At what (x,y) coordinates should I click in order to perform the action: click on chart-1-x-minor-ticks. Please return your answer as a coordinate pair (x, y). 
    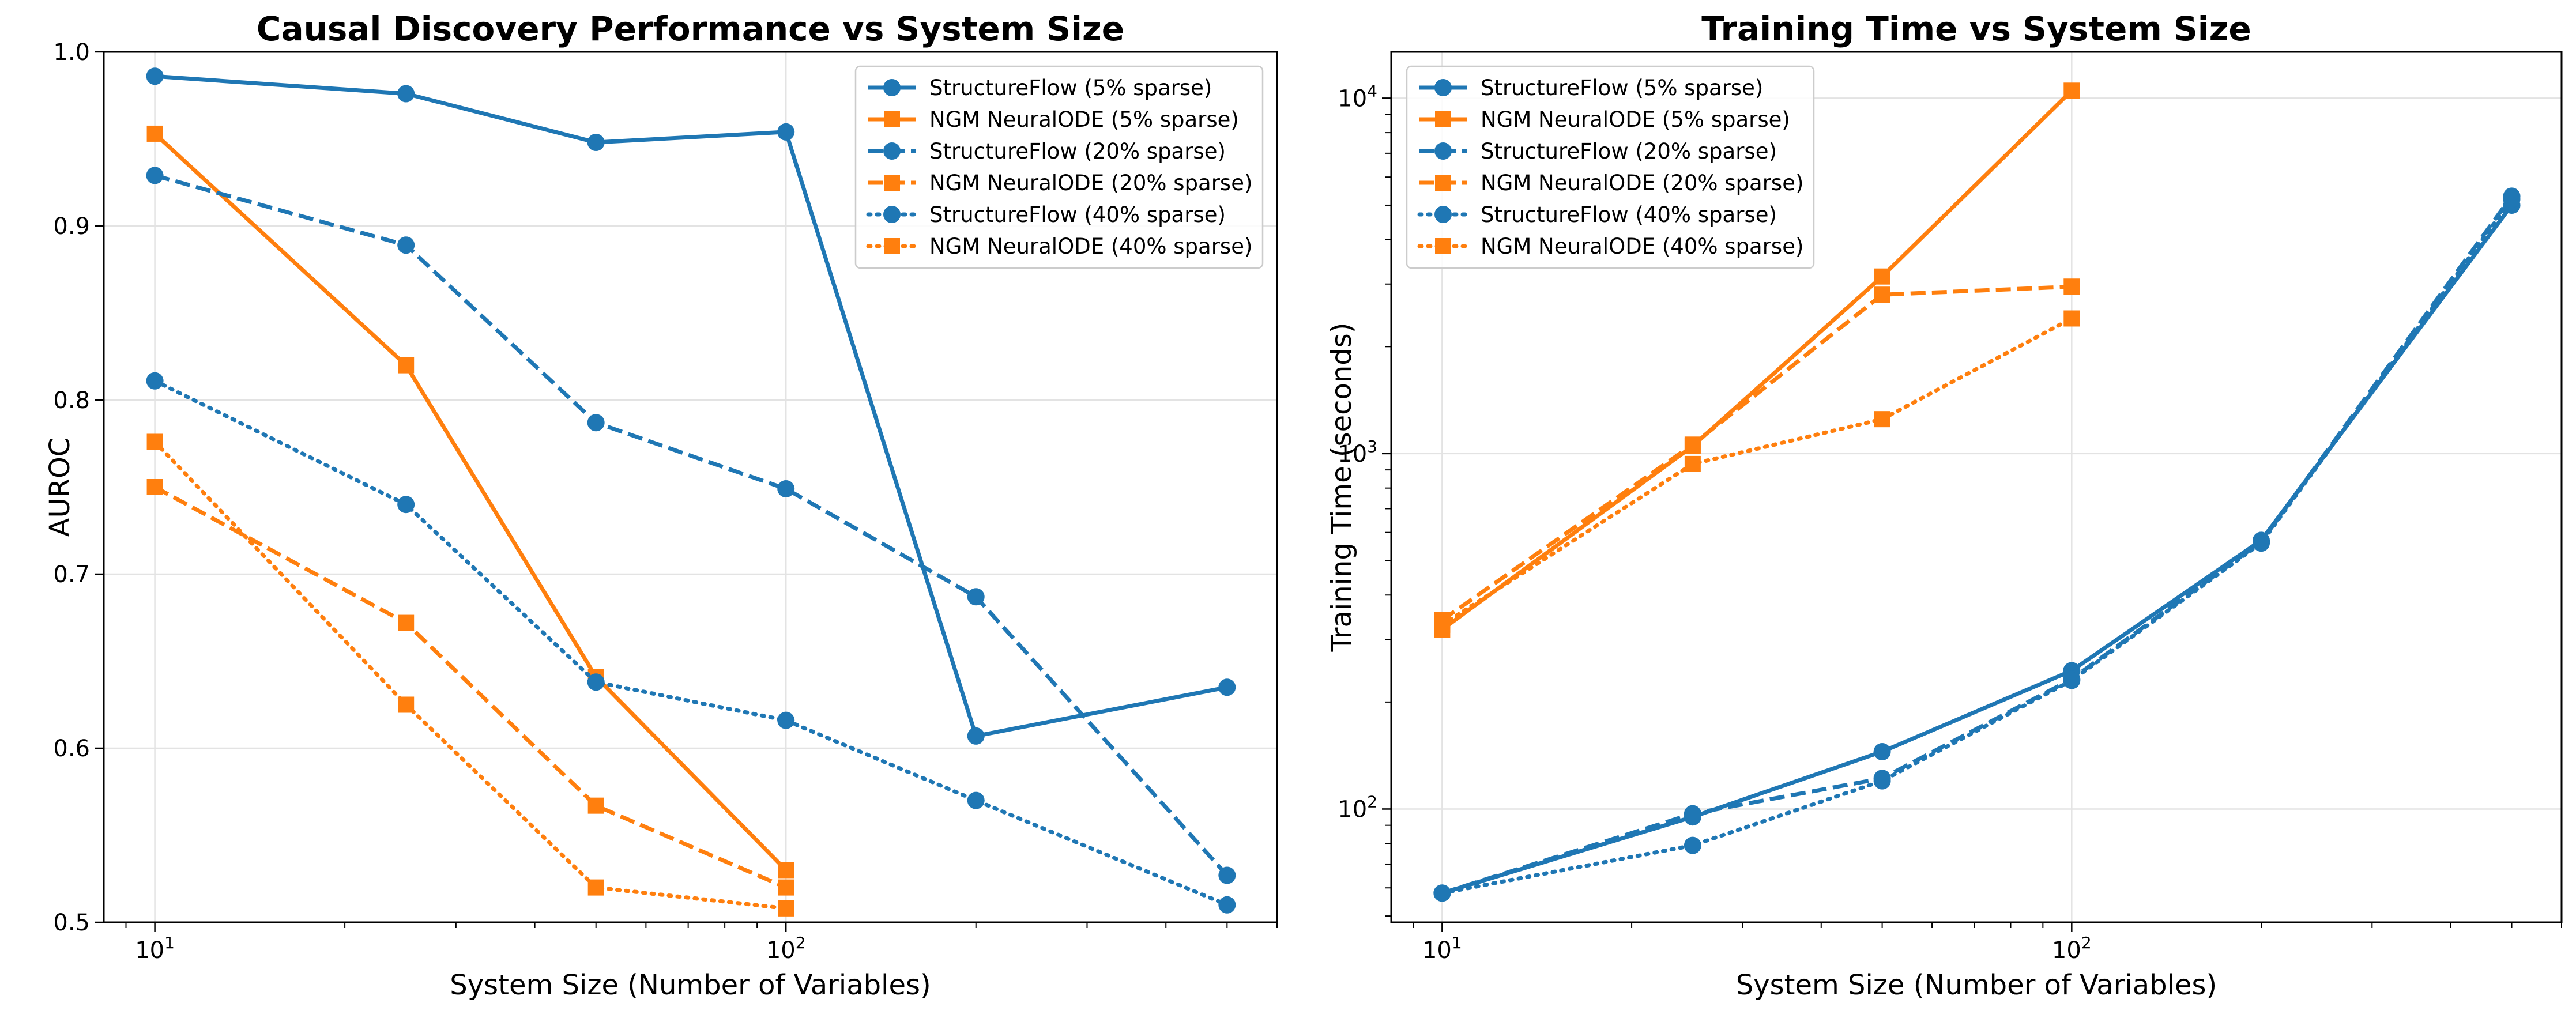
    Looking at the image, I should click on (701, 925).